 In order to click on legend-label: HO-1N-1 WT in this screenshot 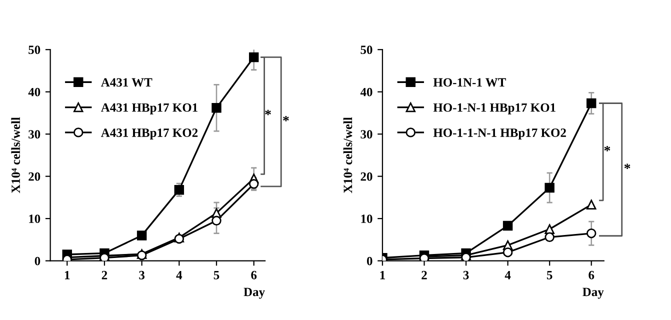, I will do `click(469, 82)`.